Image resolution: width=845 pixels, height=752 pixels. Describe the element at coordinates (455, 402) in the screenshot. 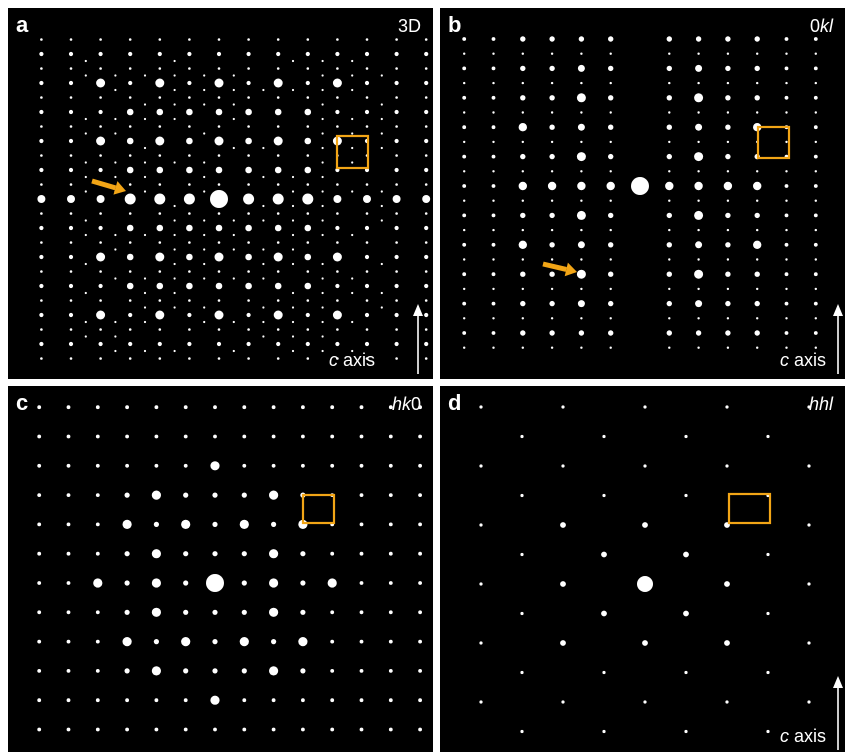

I see `panel-label: d` at that location.